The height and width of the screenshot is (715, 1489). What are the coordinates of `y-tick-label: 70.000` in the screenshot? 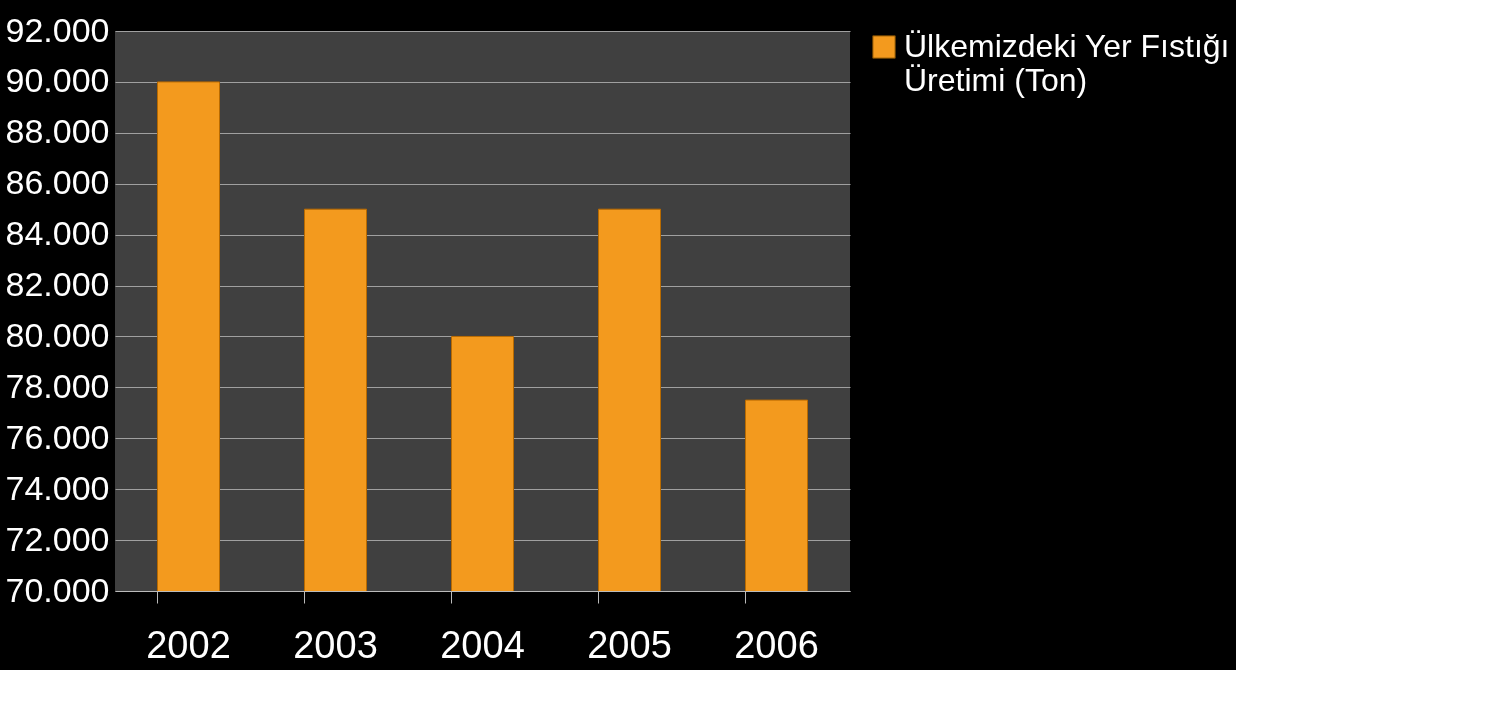 It's located at (57, 589).